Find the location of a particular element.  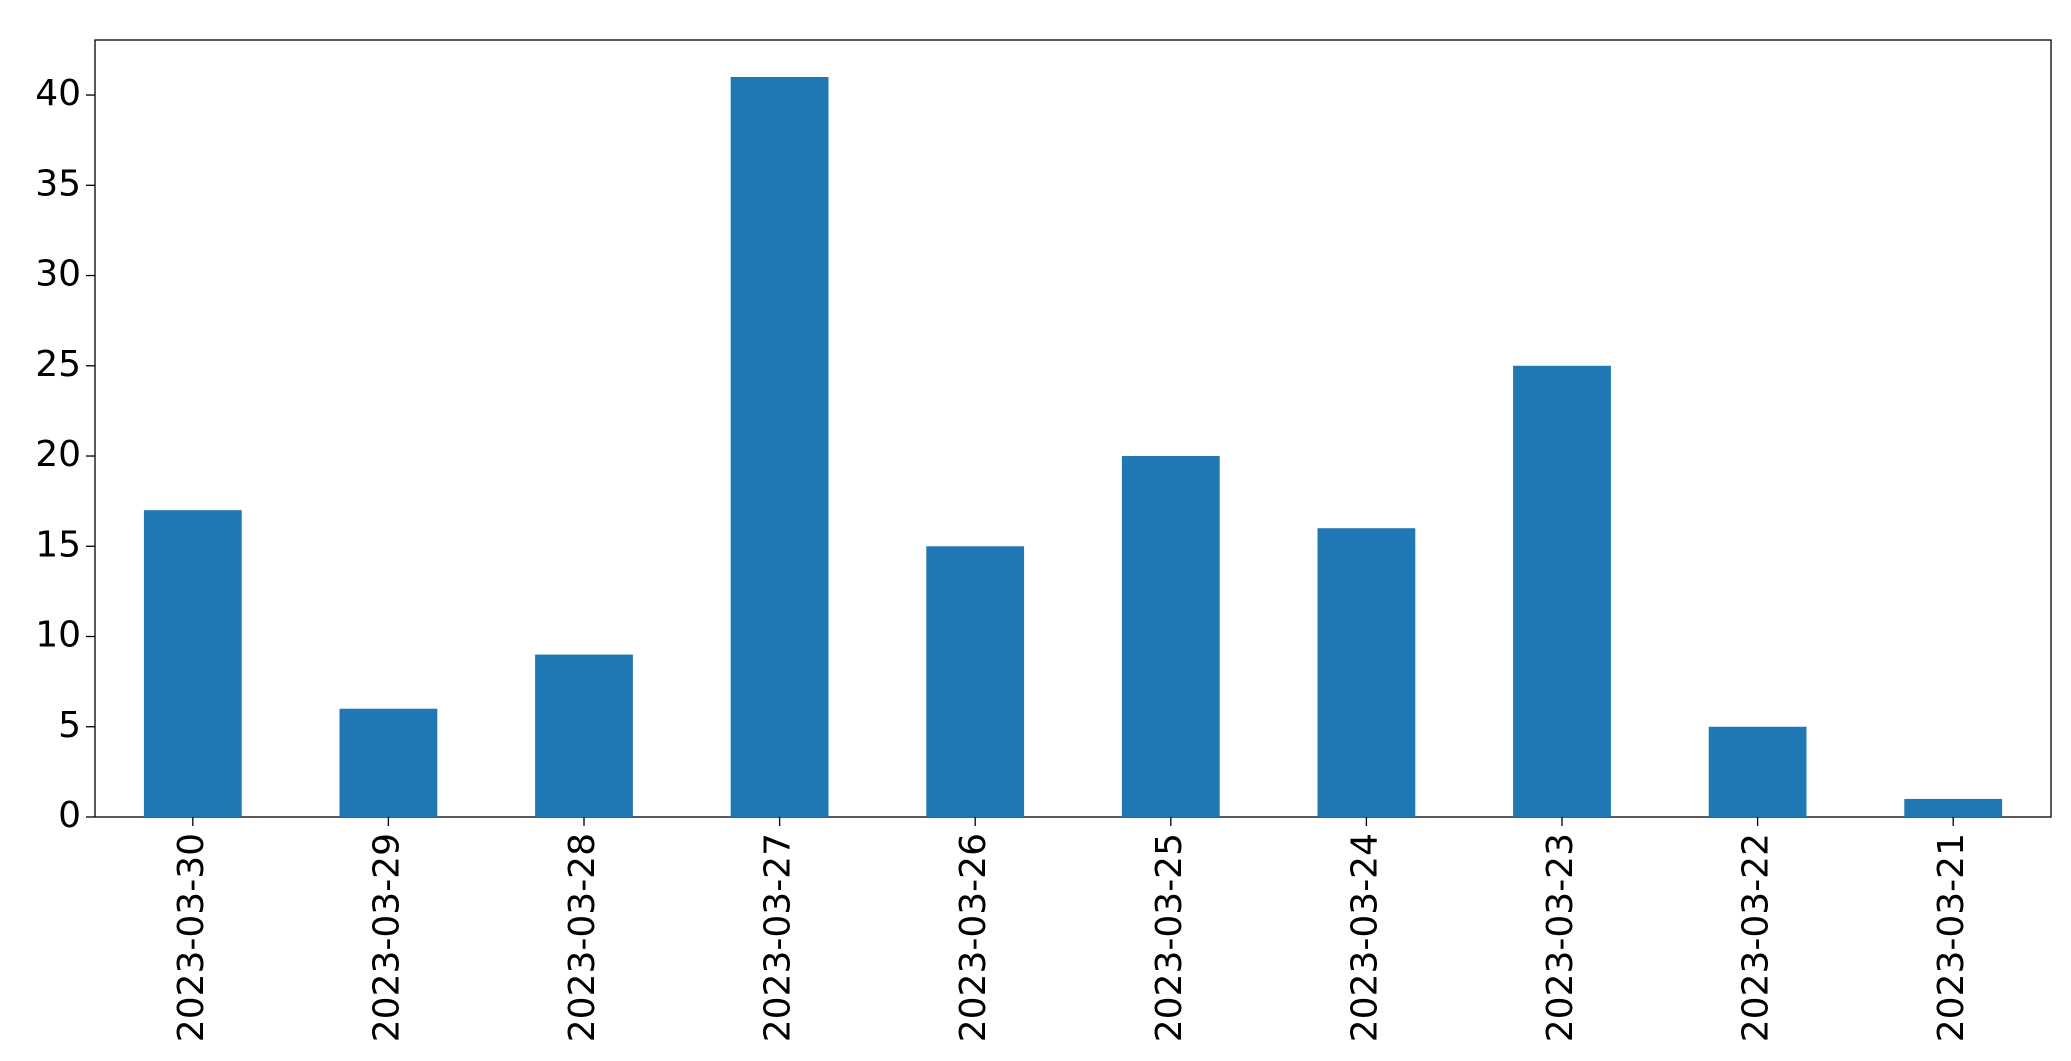

x-tick-label: 2023-03-24 is located at coordinates (1364, 937).